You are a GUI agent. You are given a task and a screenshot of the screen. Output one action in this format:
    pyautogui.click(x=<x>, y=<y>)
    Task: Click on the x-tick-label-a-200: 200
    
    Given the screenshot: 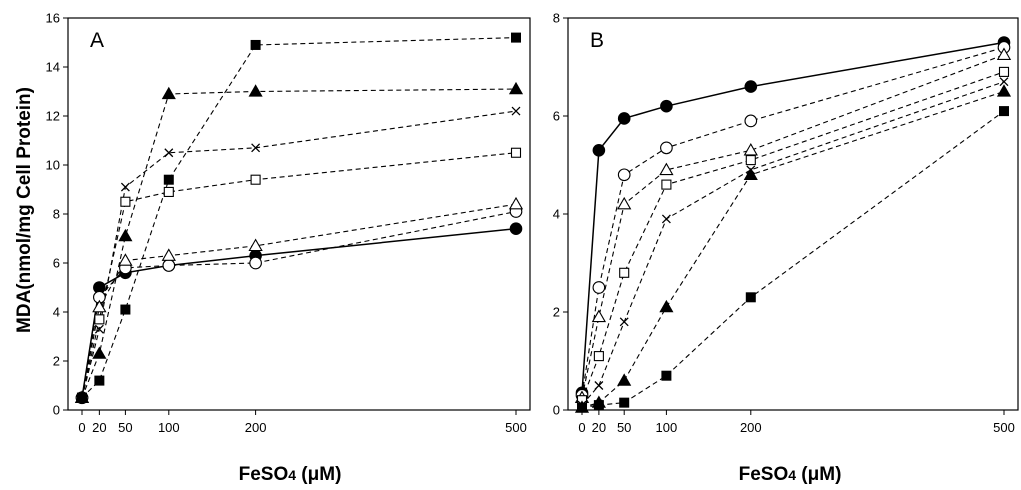 What is the action you would take?
    pyautogui.click(x=256, y=427)
    